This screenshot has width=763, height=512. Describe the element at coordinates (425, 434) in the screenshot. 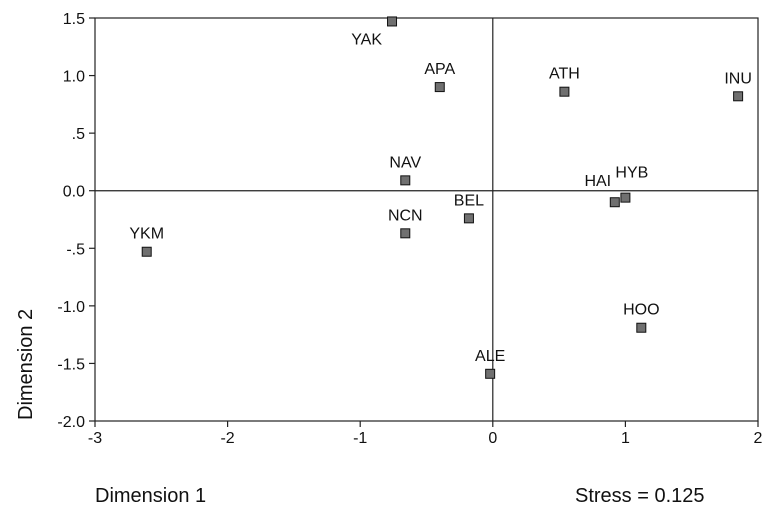

I see `x-axis-ticks: -3 -2 -1 0 1 2` at that location.